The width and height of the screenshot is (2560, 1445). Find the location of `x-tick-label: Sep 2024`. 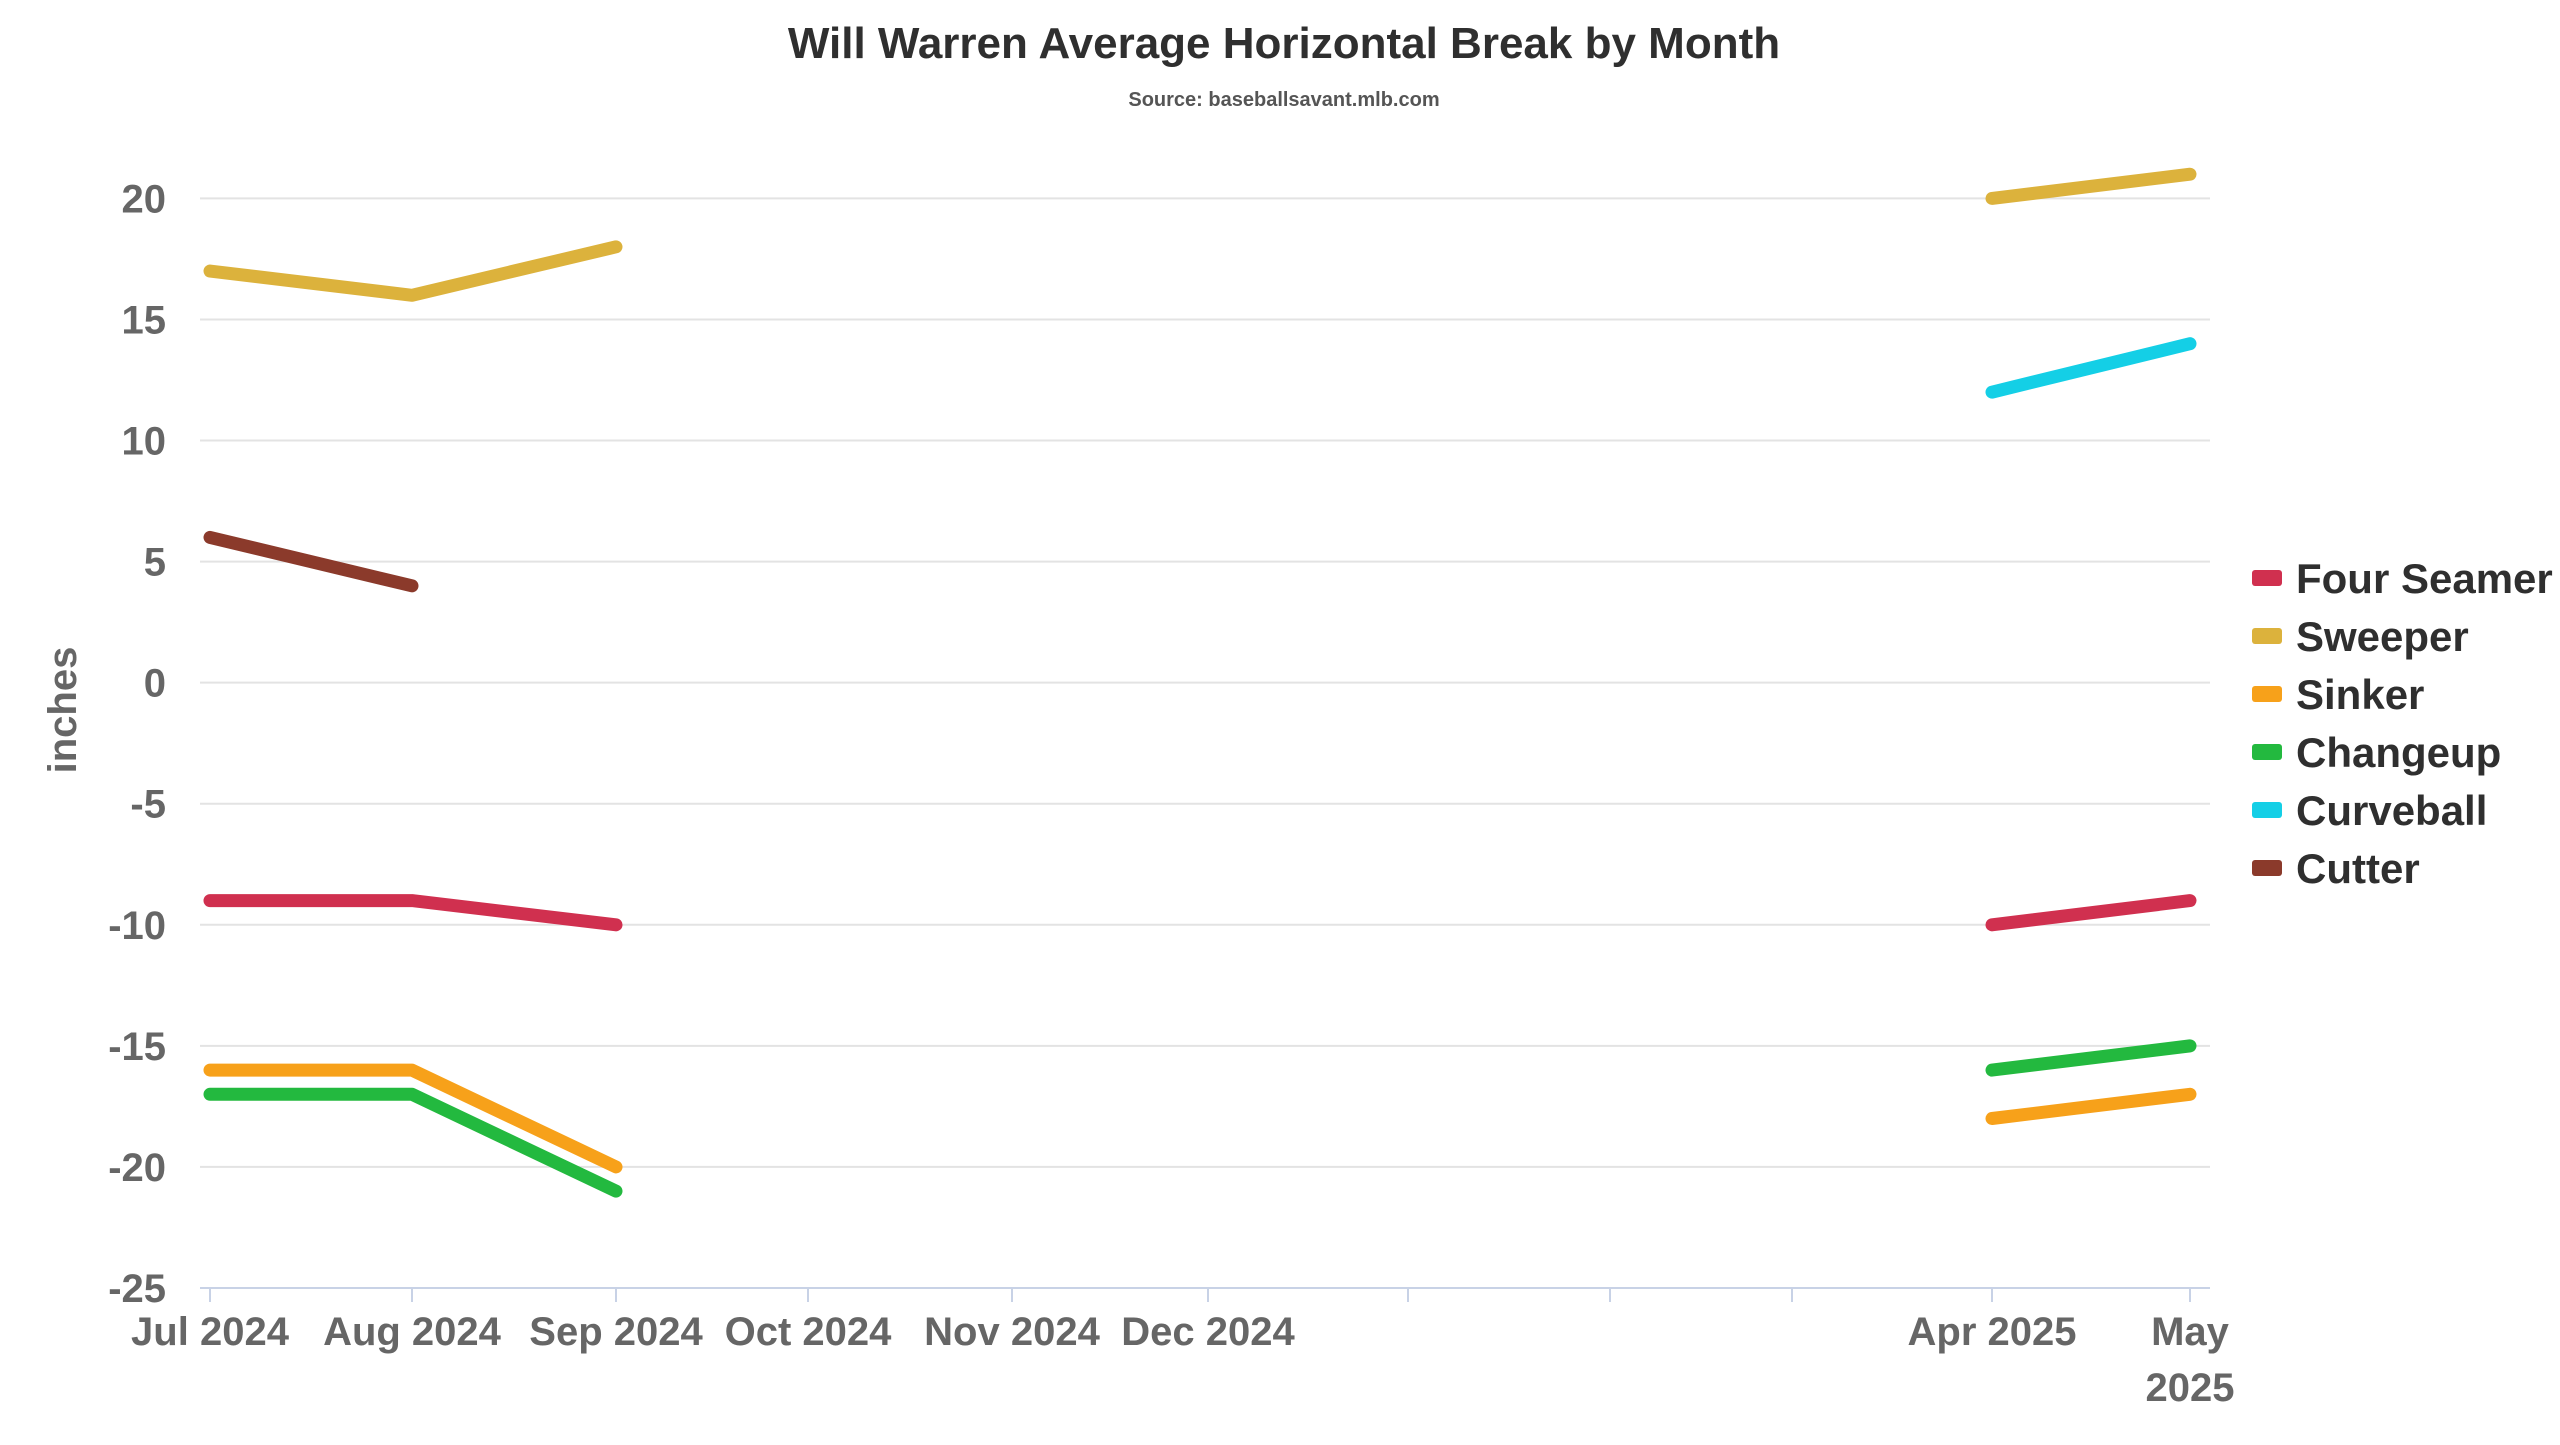

x-tick-label: Sep 2024 is located at coordinates (616, 1332).